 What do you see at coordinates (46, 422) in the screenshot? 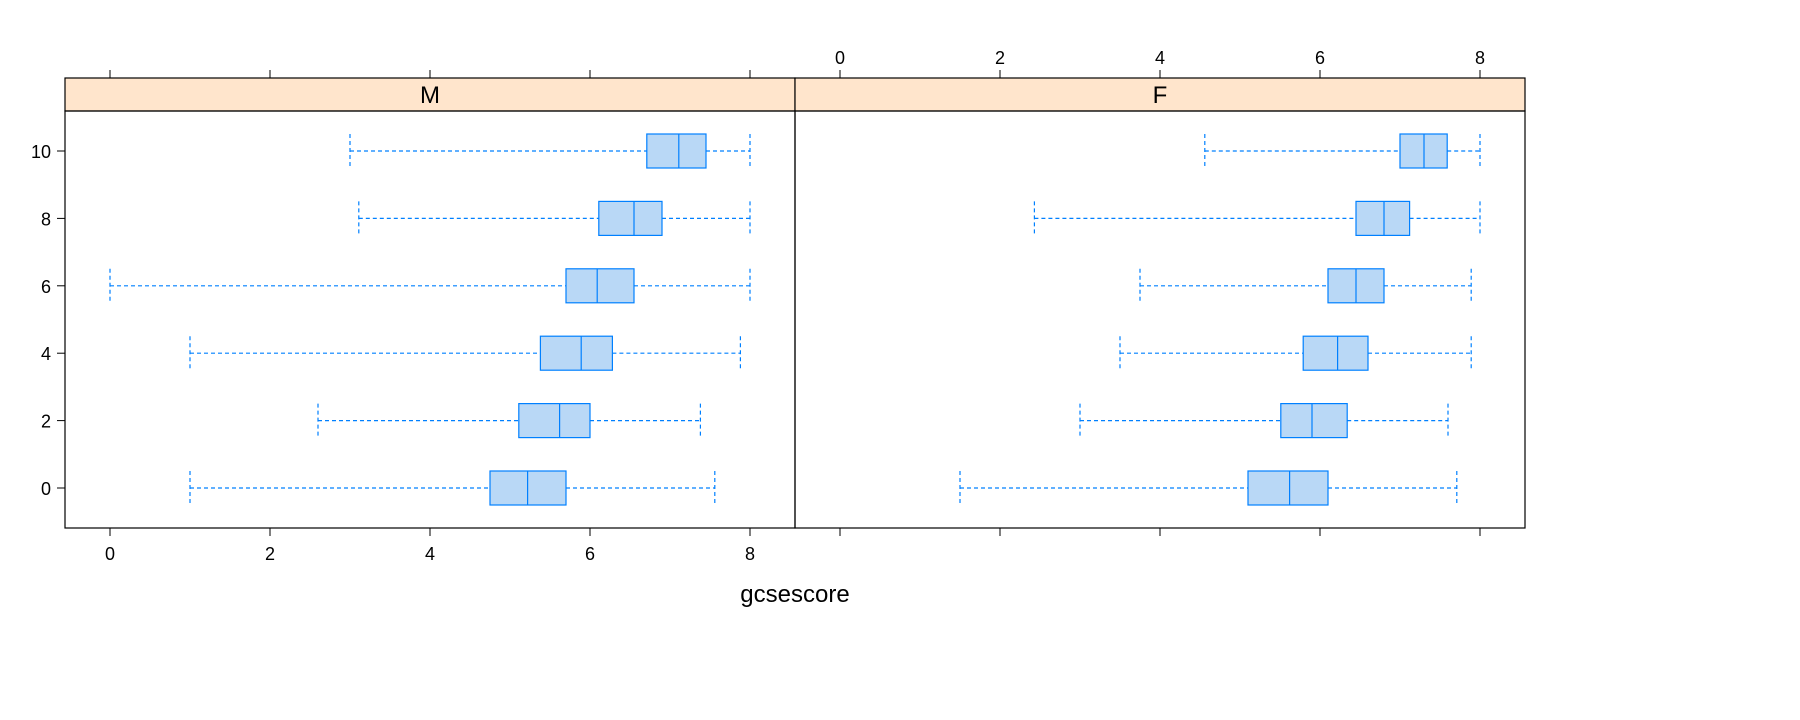
I see `y-tick-label: 2` at bounding box center [46, 422].